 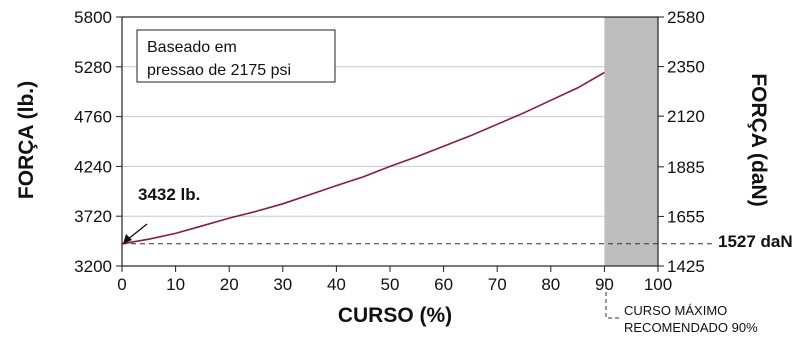 What do you see at coordinates (395, 315) in the screenshot?
I see `x-axis-title: CURSO (%)` at bounding box center [395, 315].